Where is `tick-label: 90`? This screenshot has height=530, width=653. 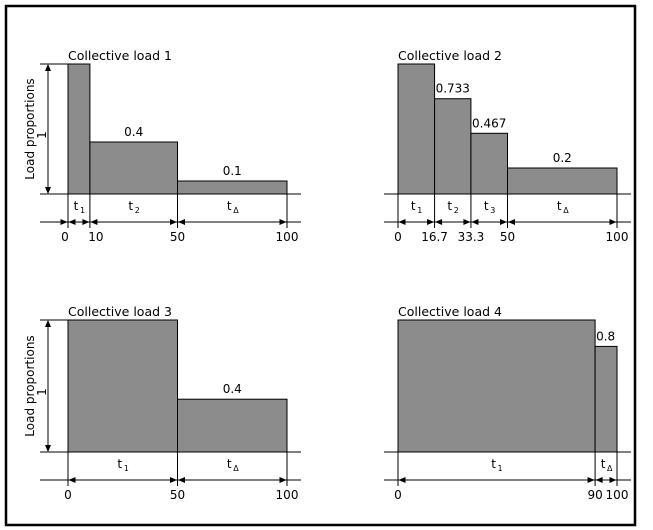 tick-label: 90 is located at coordinates (594, 495).